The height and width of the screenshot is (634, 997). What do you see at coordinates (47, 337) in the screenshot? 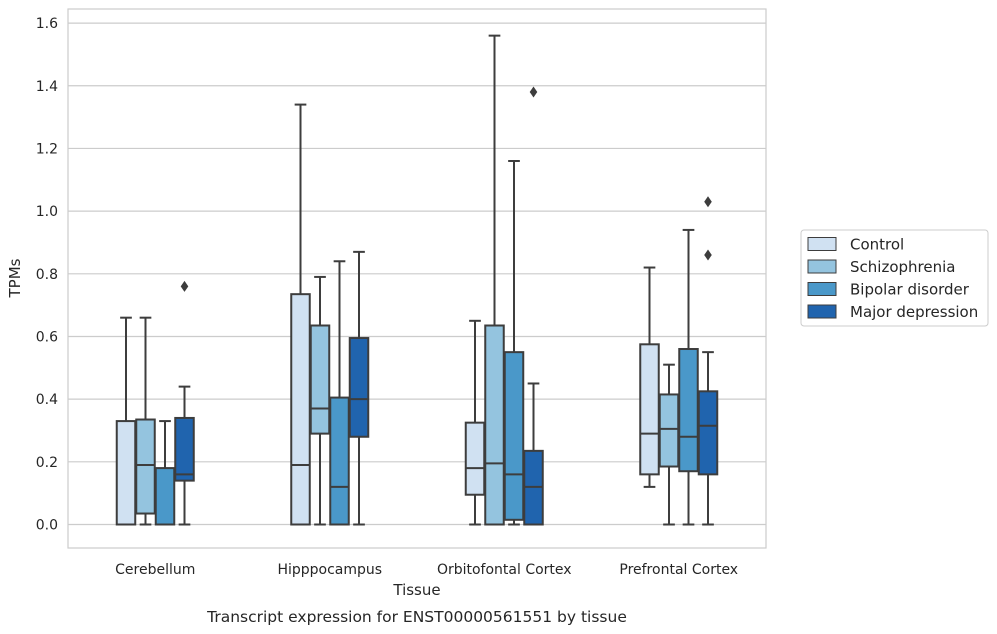
I see `y-tick-label: 0.6` at bounding box center [47, 337].